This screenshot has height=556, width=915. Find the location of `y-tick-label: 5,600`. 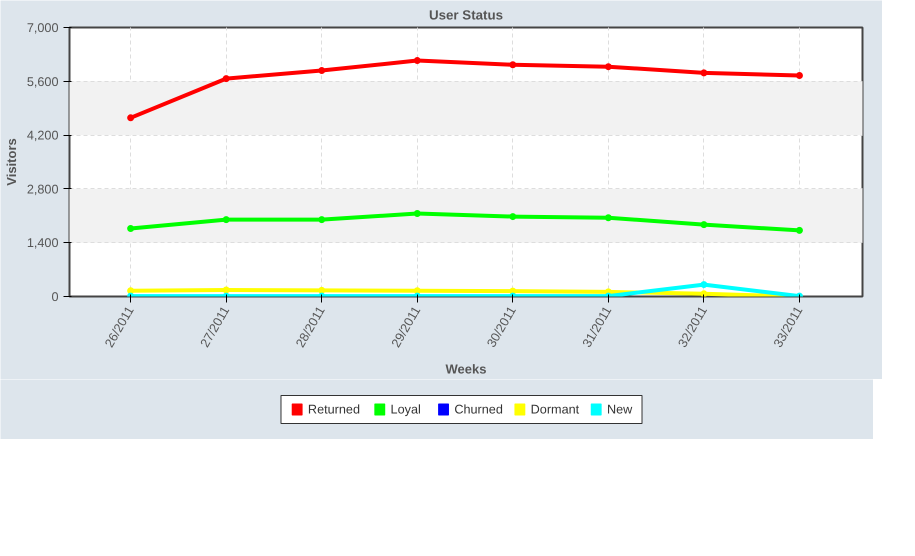

y-tick-label: 5,600 is located at coordinates (42, 81).